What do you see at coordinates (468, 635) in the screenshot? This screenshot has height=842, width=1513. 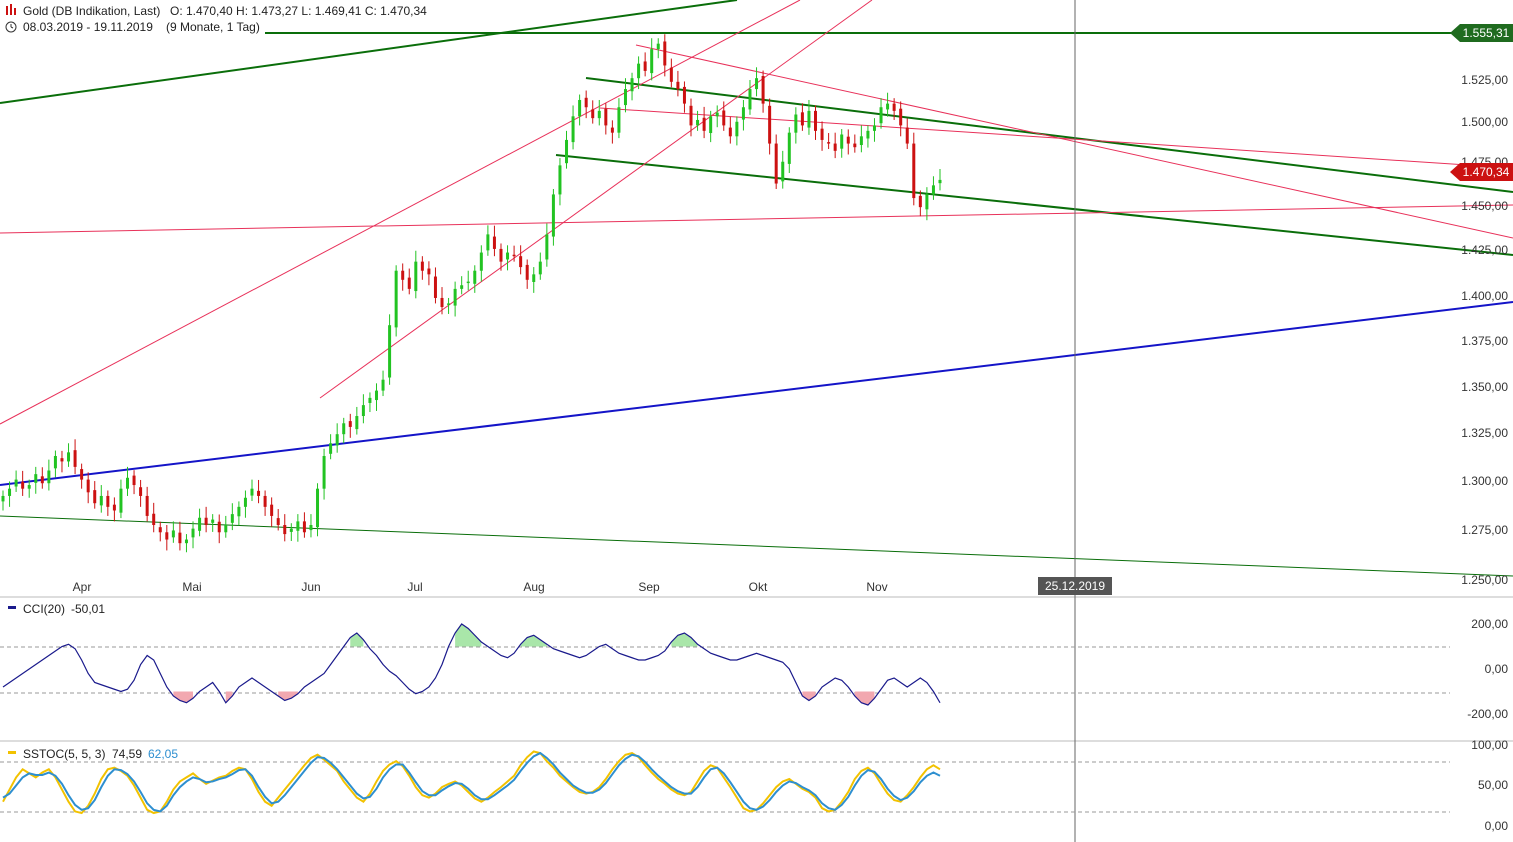 I see `cci-overbought-fill` at bounding box center [468, 635].